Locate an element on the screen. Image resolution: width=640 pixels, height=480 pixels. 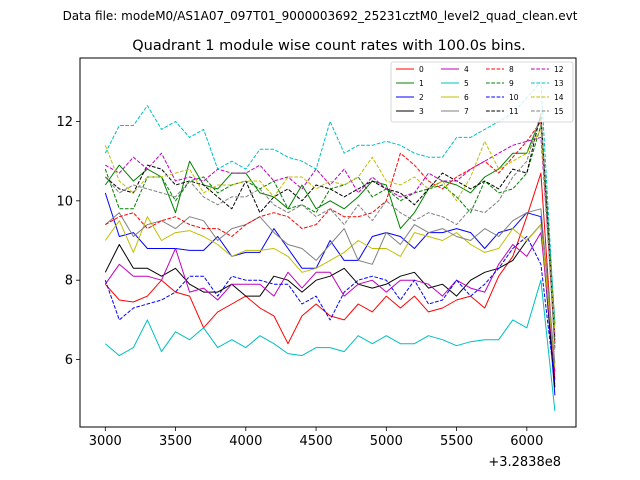
legend-label-4: 4 is located at coordinates (466, 69).